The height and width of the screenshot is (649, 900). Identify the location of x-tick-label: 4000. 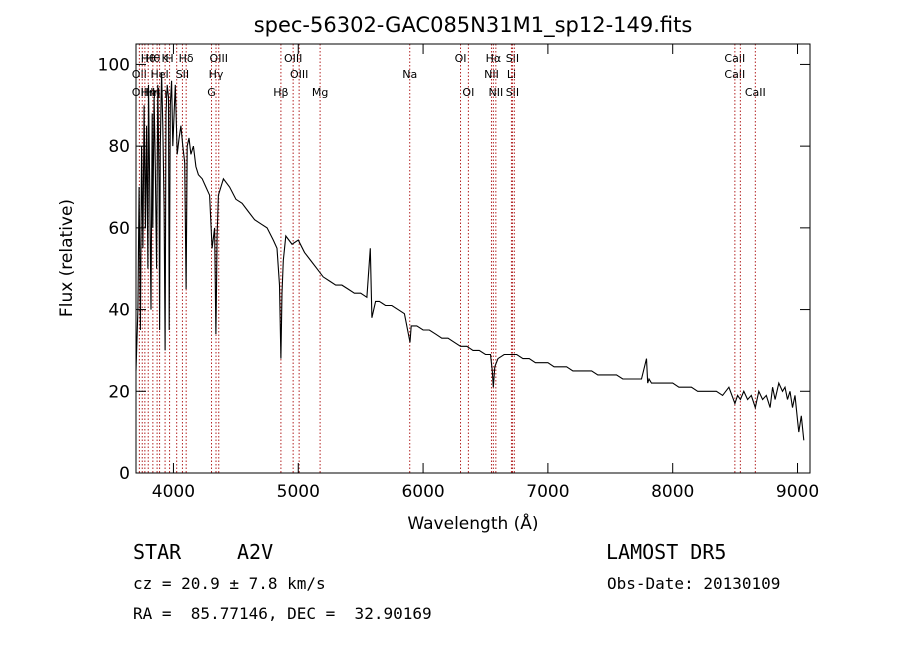
(173, 492).